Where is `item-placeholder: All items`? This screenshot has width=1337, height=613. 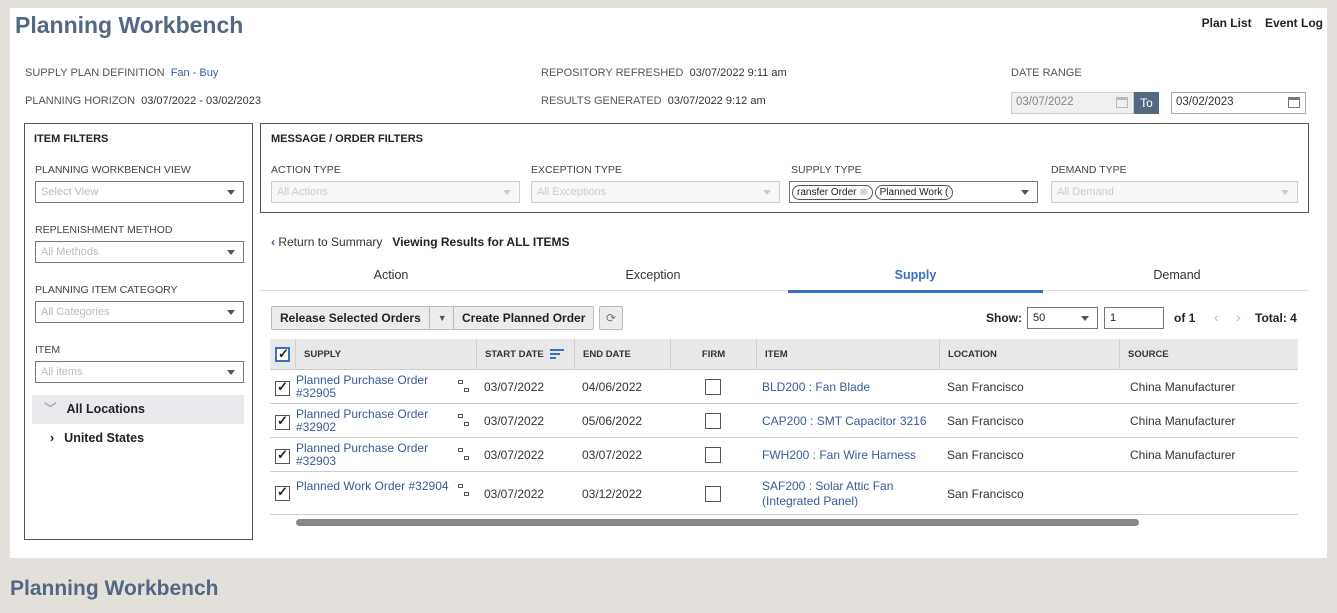 item-placeholder: All items is located at coordinates (62, 372).